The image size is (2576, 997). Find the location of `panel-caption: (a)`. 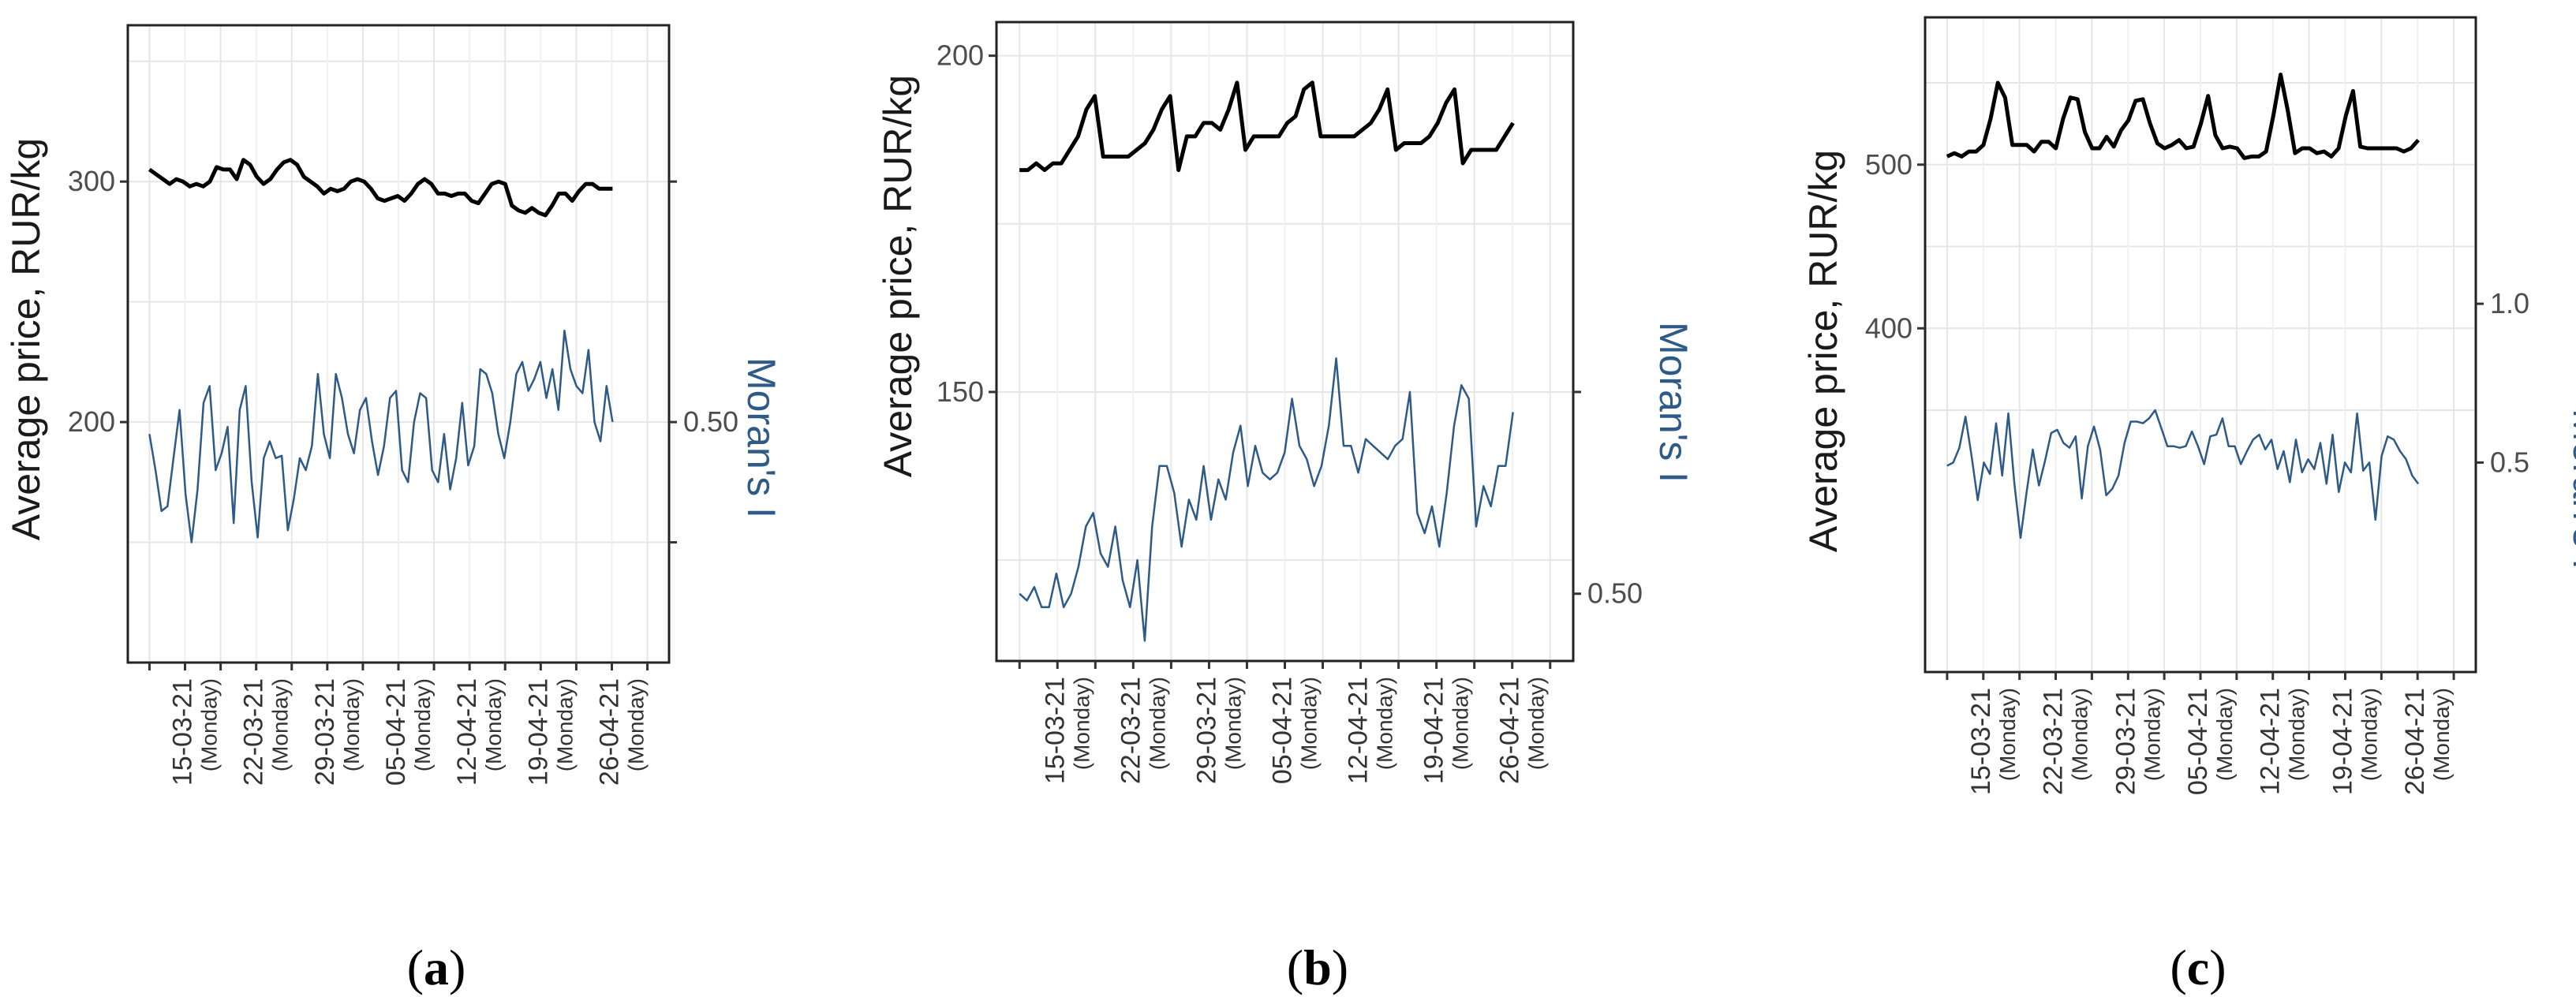

panel-caption: (a) is located at coordinates (436, 967).